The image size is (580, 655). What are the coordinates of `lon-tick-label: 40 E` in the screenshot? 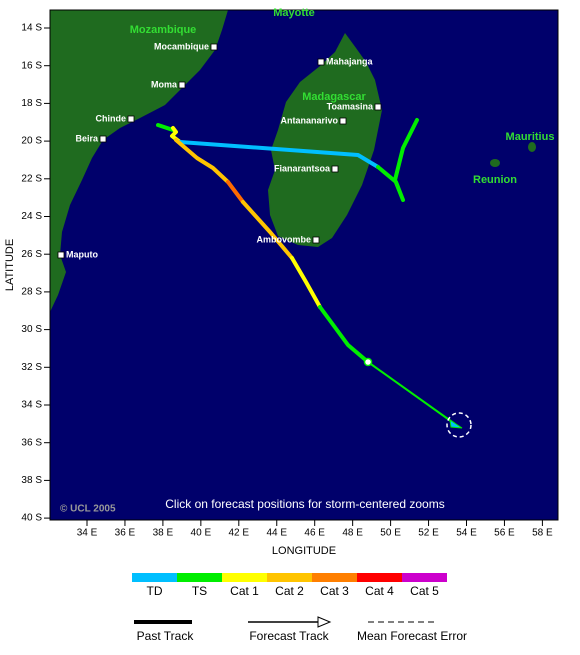 It's located at (201, 533).